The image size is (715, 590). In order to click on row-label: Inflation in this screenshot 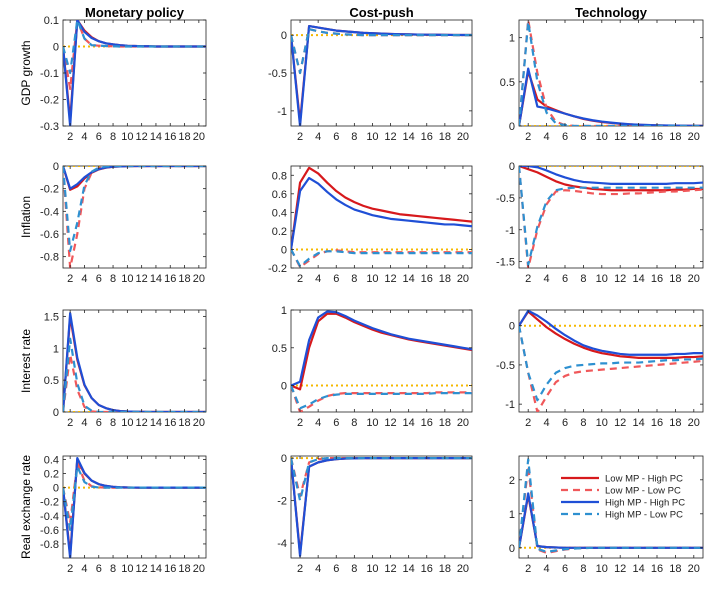, I will do `click(26, 217)`.